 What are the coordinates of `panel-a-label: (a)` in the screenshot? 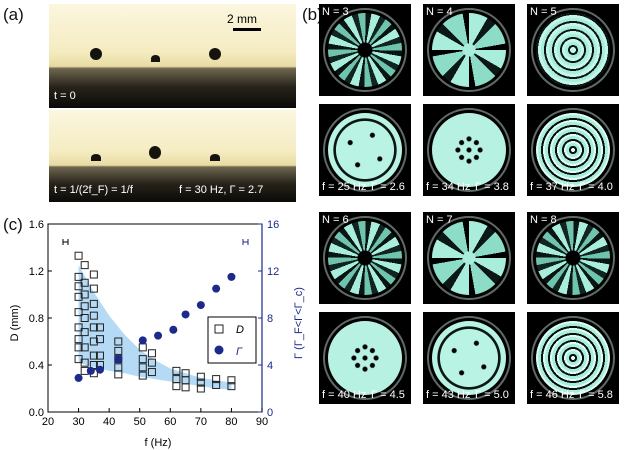 It's located at (13, 14).